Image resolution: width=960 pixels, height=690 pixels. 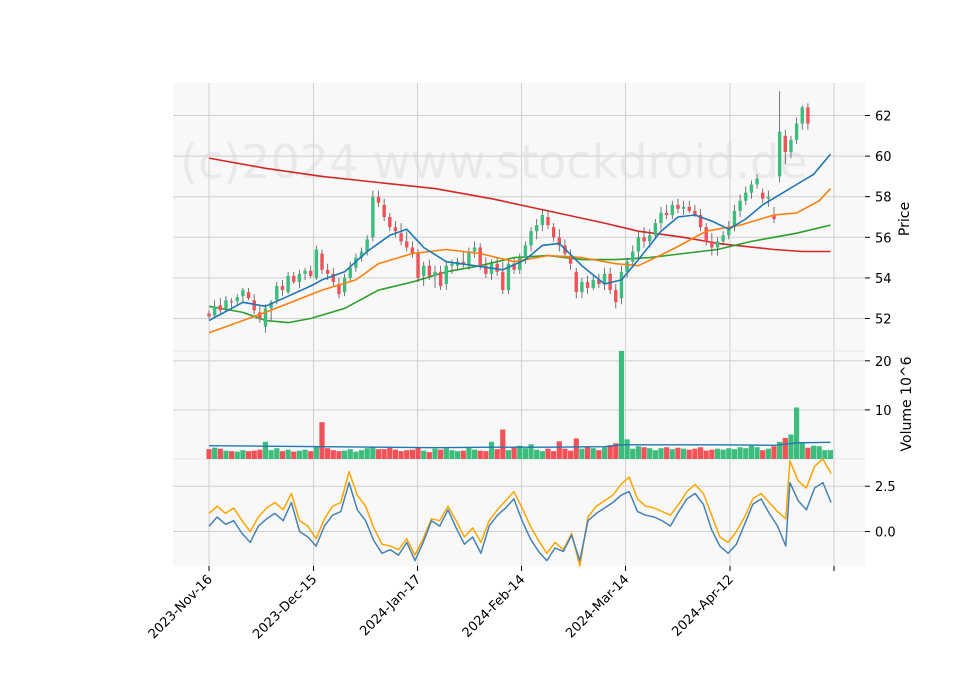 What do you see at coordinates (390, 605) in the screenshot?
I see `x-tick-label: 2024-Jan-17` at bounding box center [390, 605].